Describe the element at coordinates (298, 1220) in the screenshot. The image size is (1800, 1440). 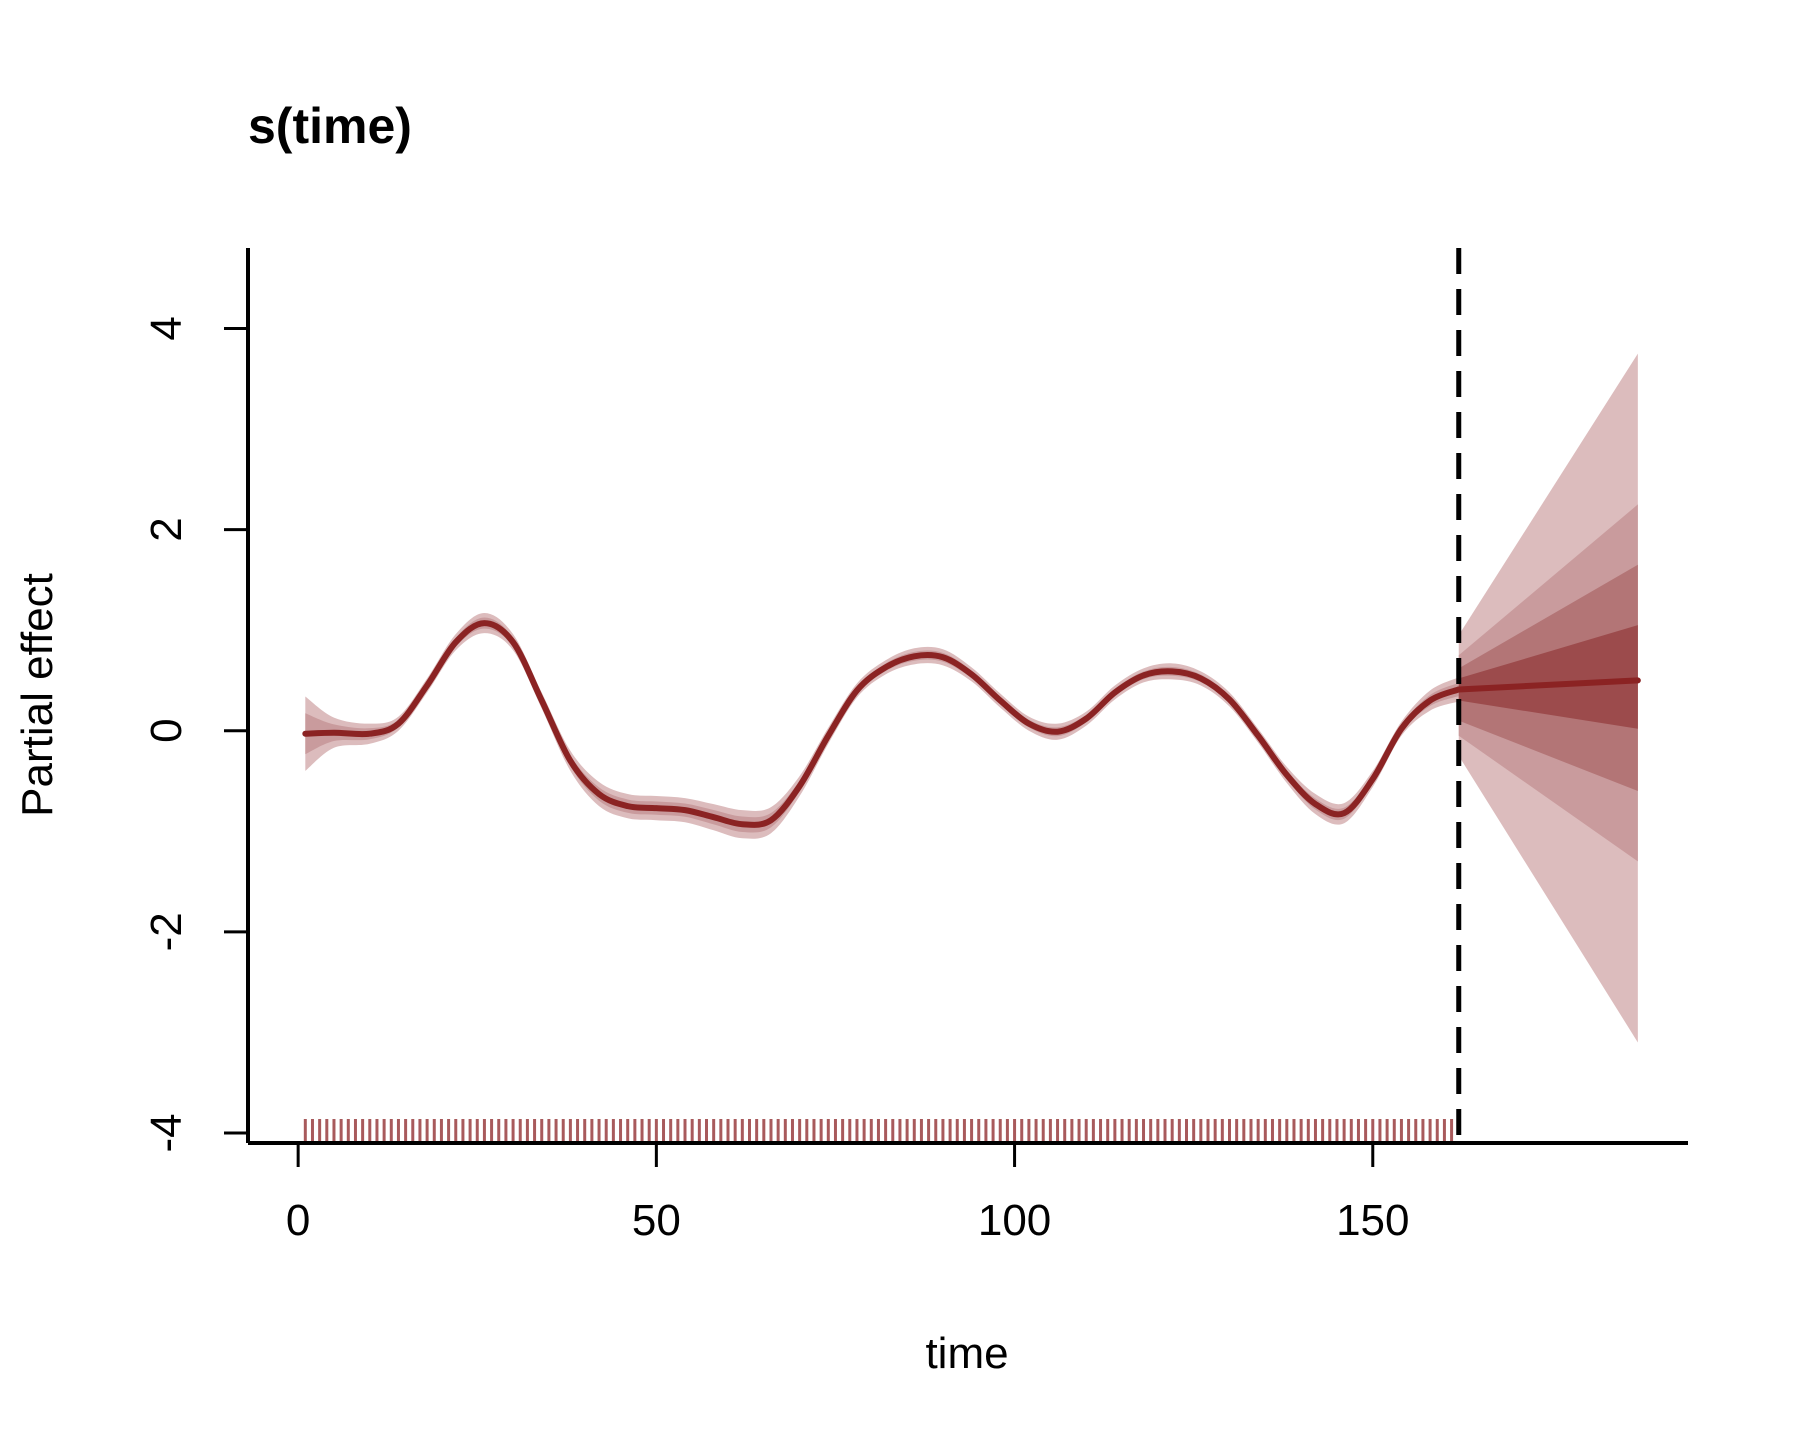
I see `x-tick-label: 0` at that location.